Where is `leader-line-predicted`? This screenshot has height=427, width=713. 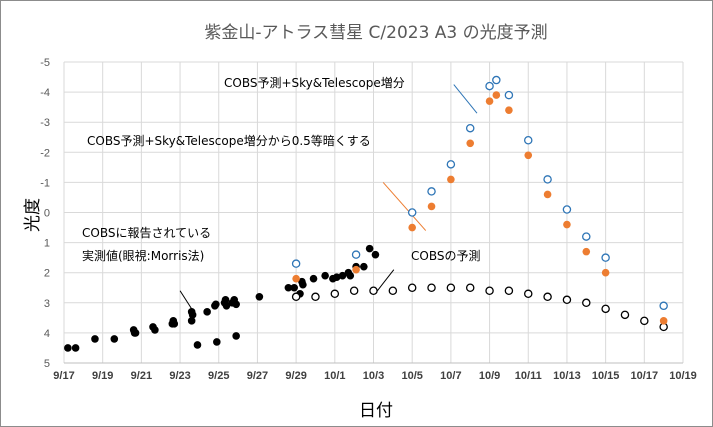 leader-line-predicted is located at coordinates (385, 280).